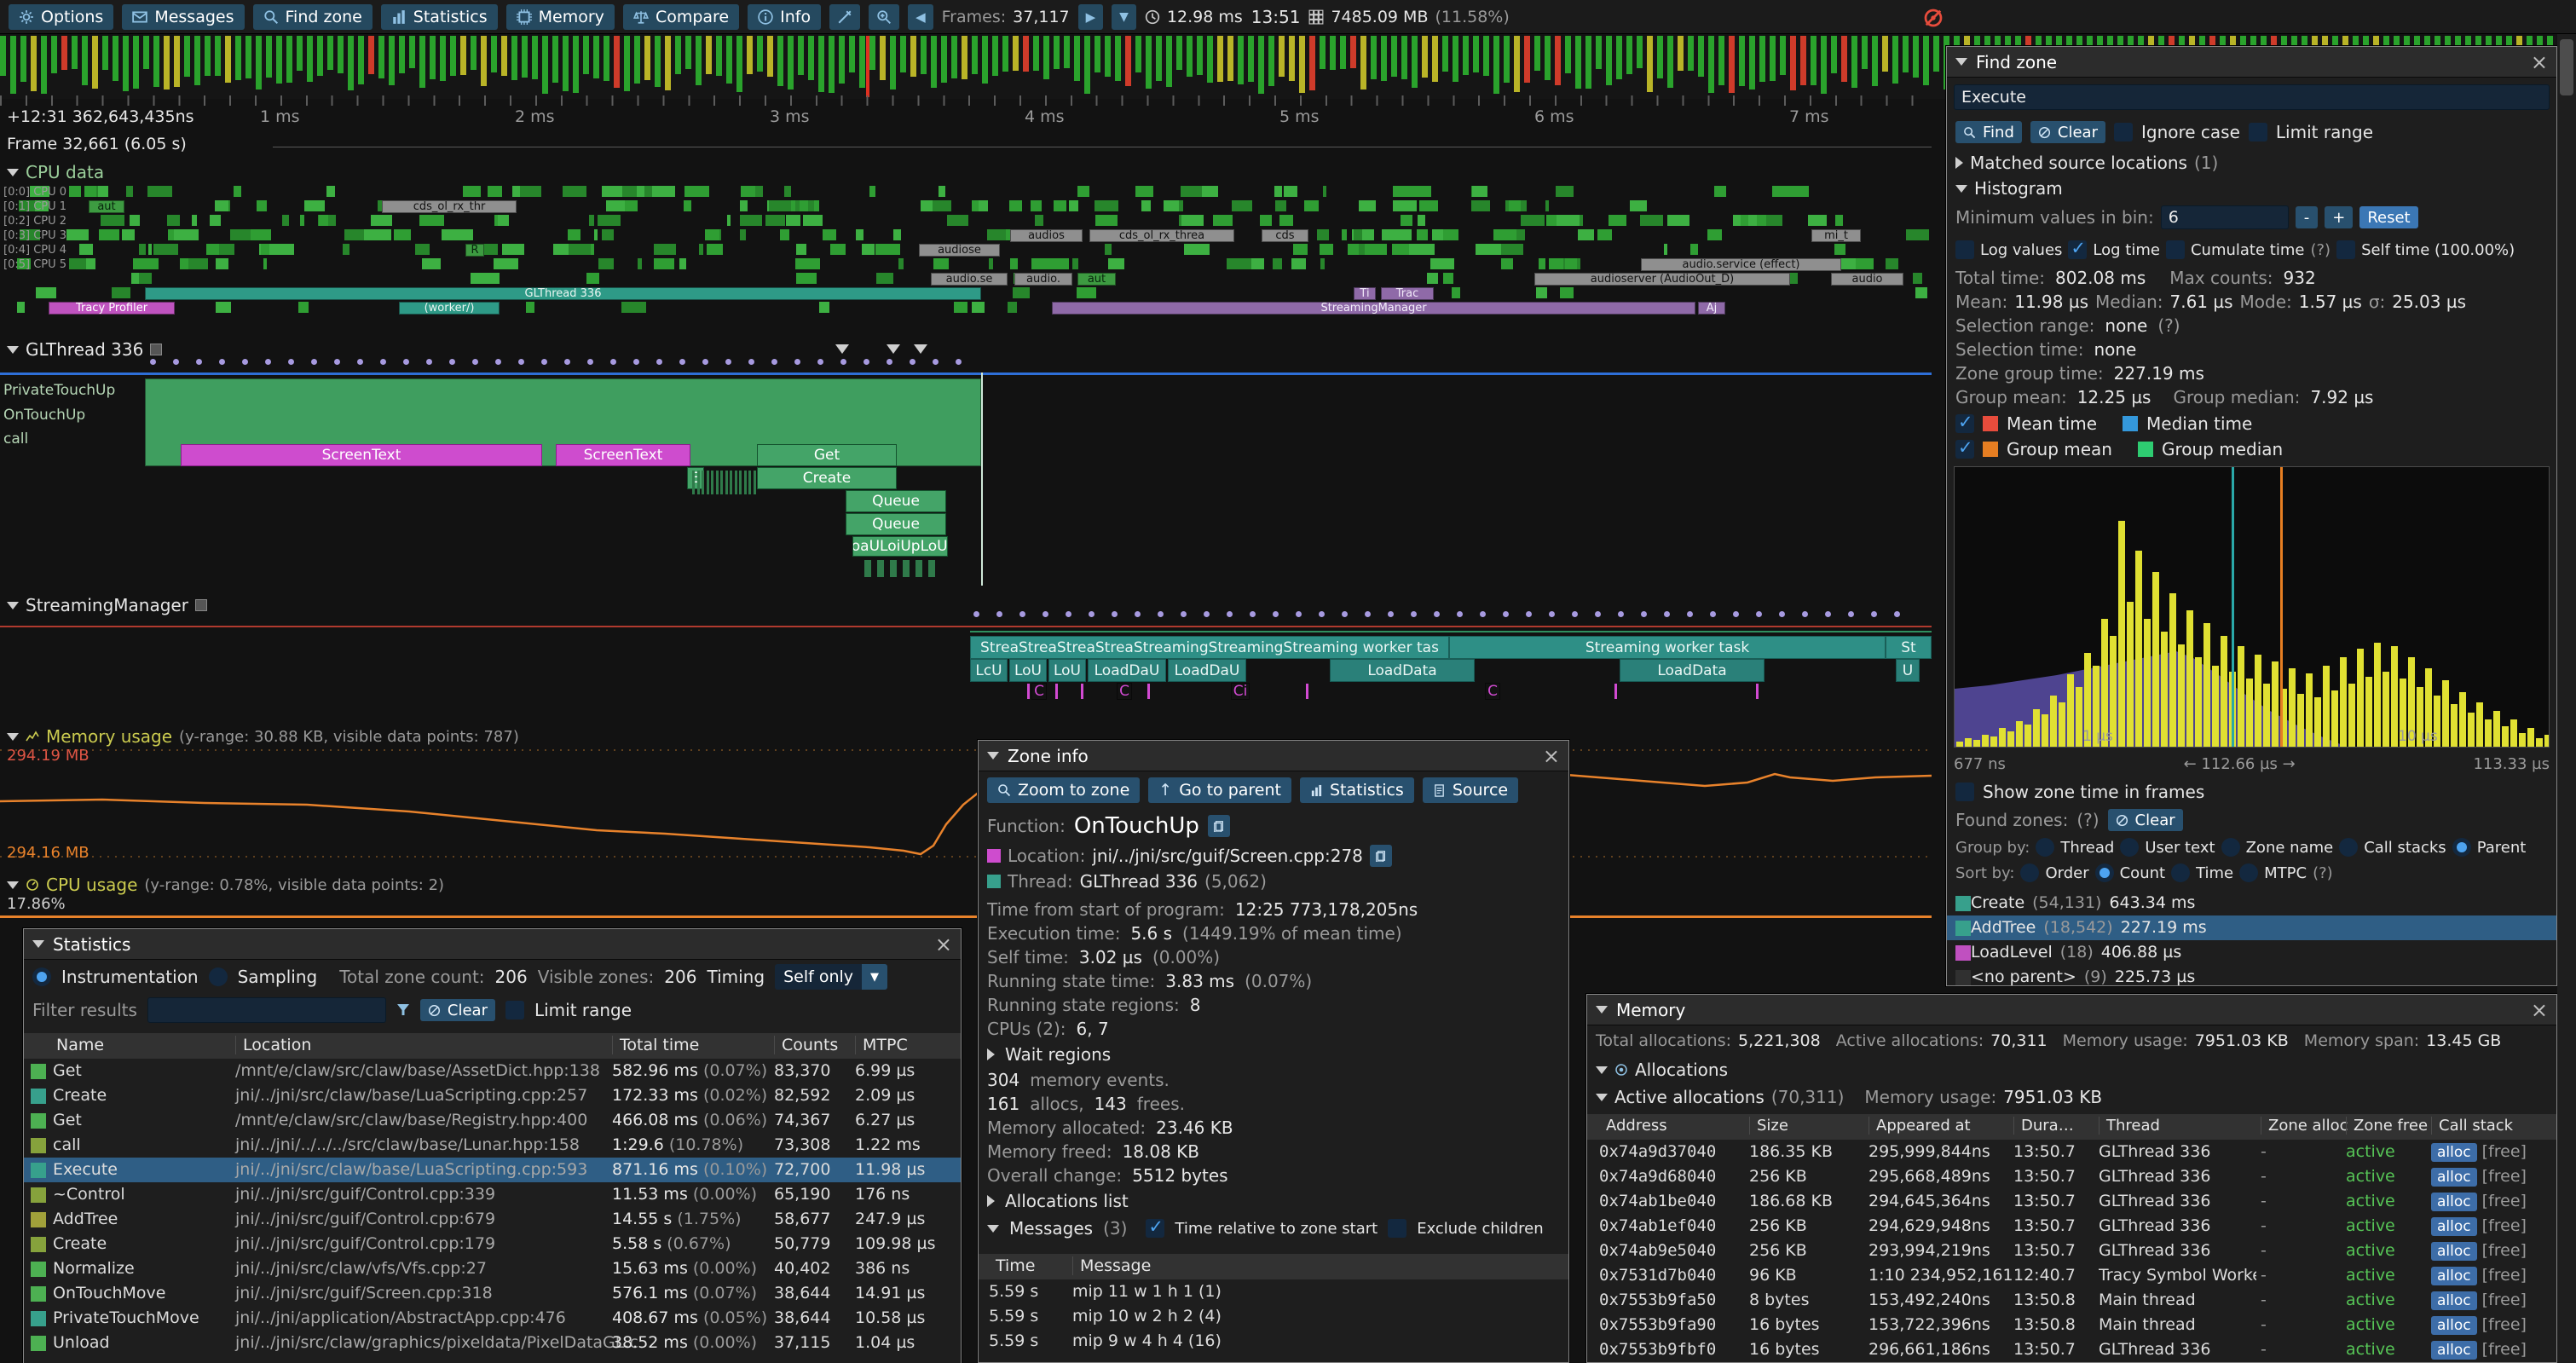  Describe the element at coordinates (1470, 790) in the screenshot. I see `source-button: Source` at that location.